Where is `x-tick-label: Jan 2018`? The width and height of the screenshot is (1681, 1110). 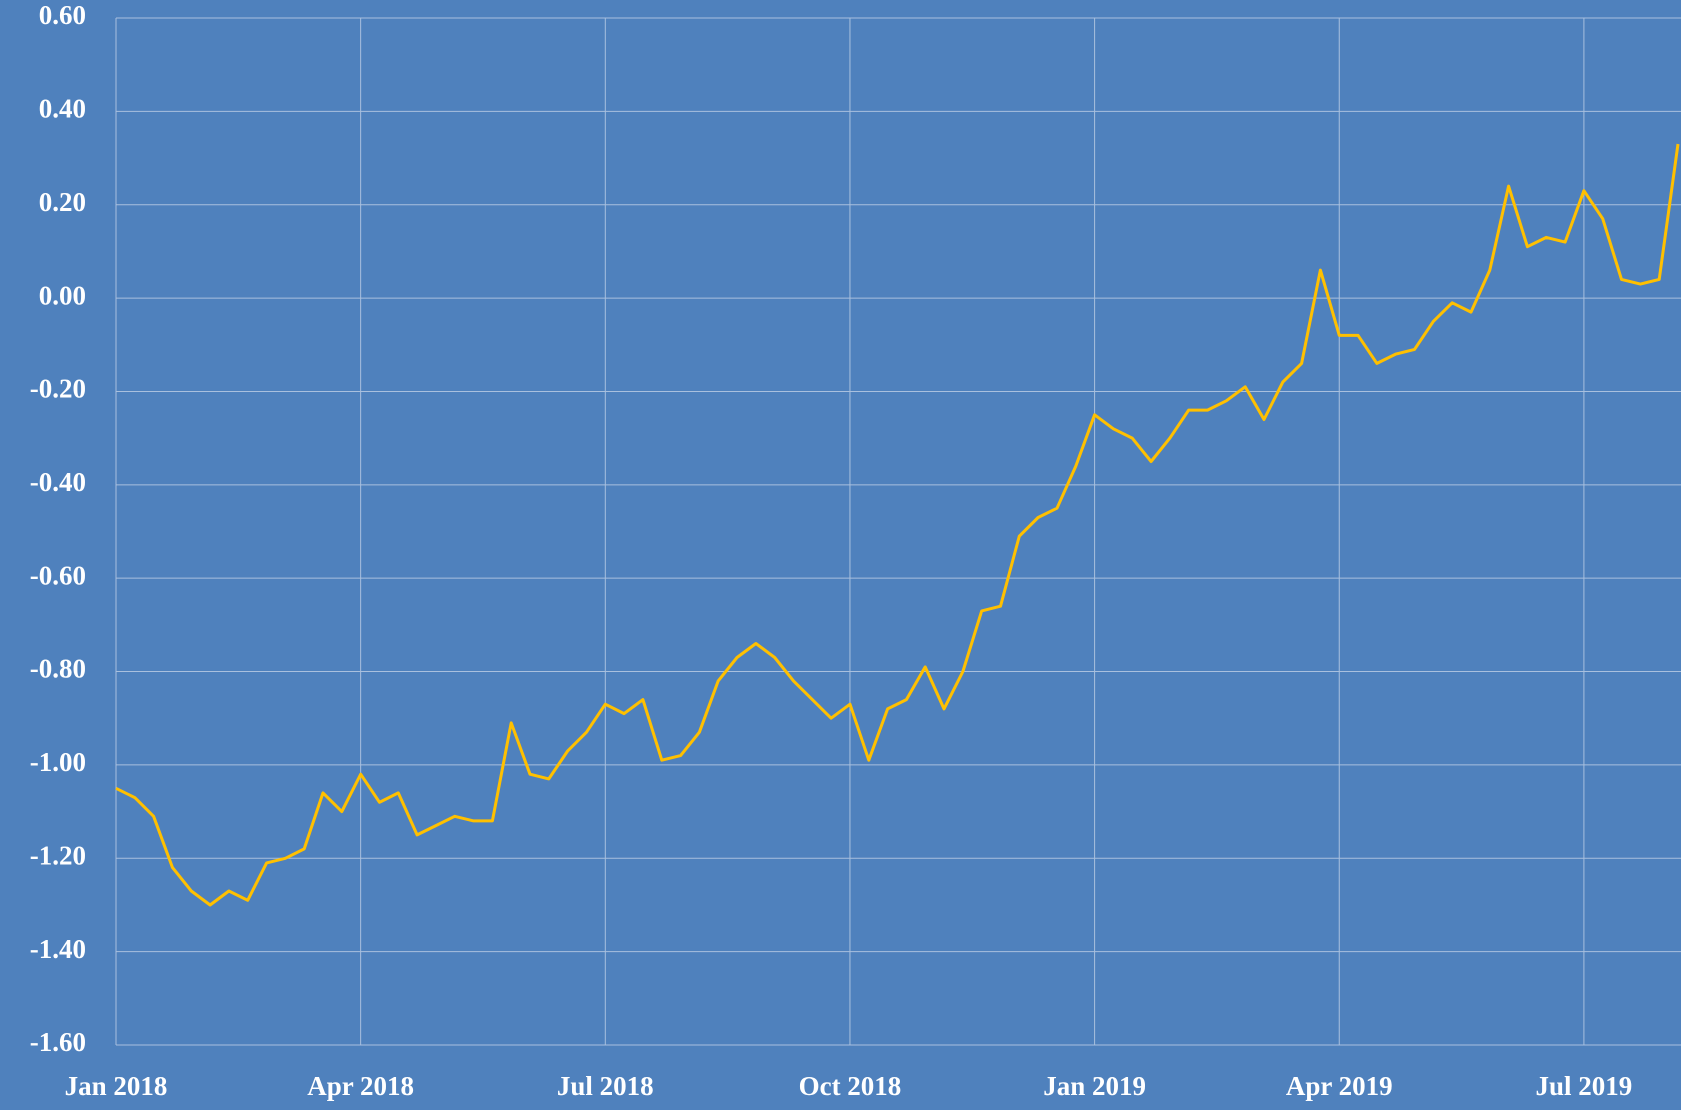 x-tick-label: Jan 2018 is located at coordinates (116, 1086).